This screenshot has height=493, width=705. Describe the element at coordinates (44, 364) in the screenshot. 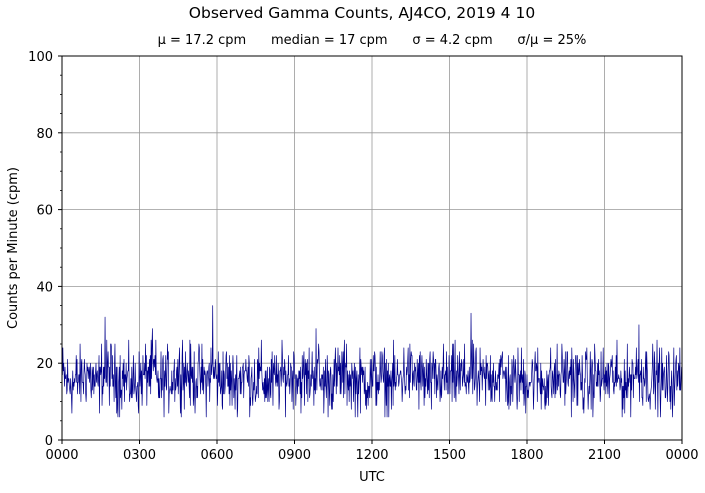

I see `y-tick-label: 20` at that location.